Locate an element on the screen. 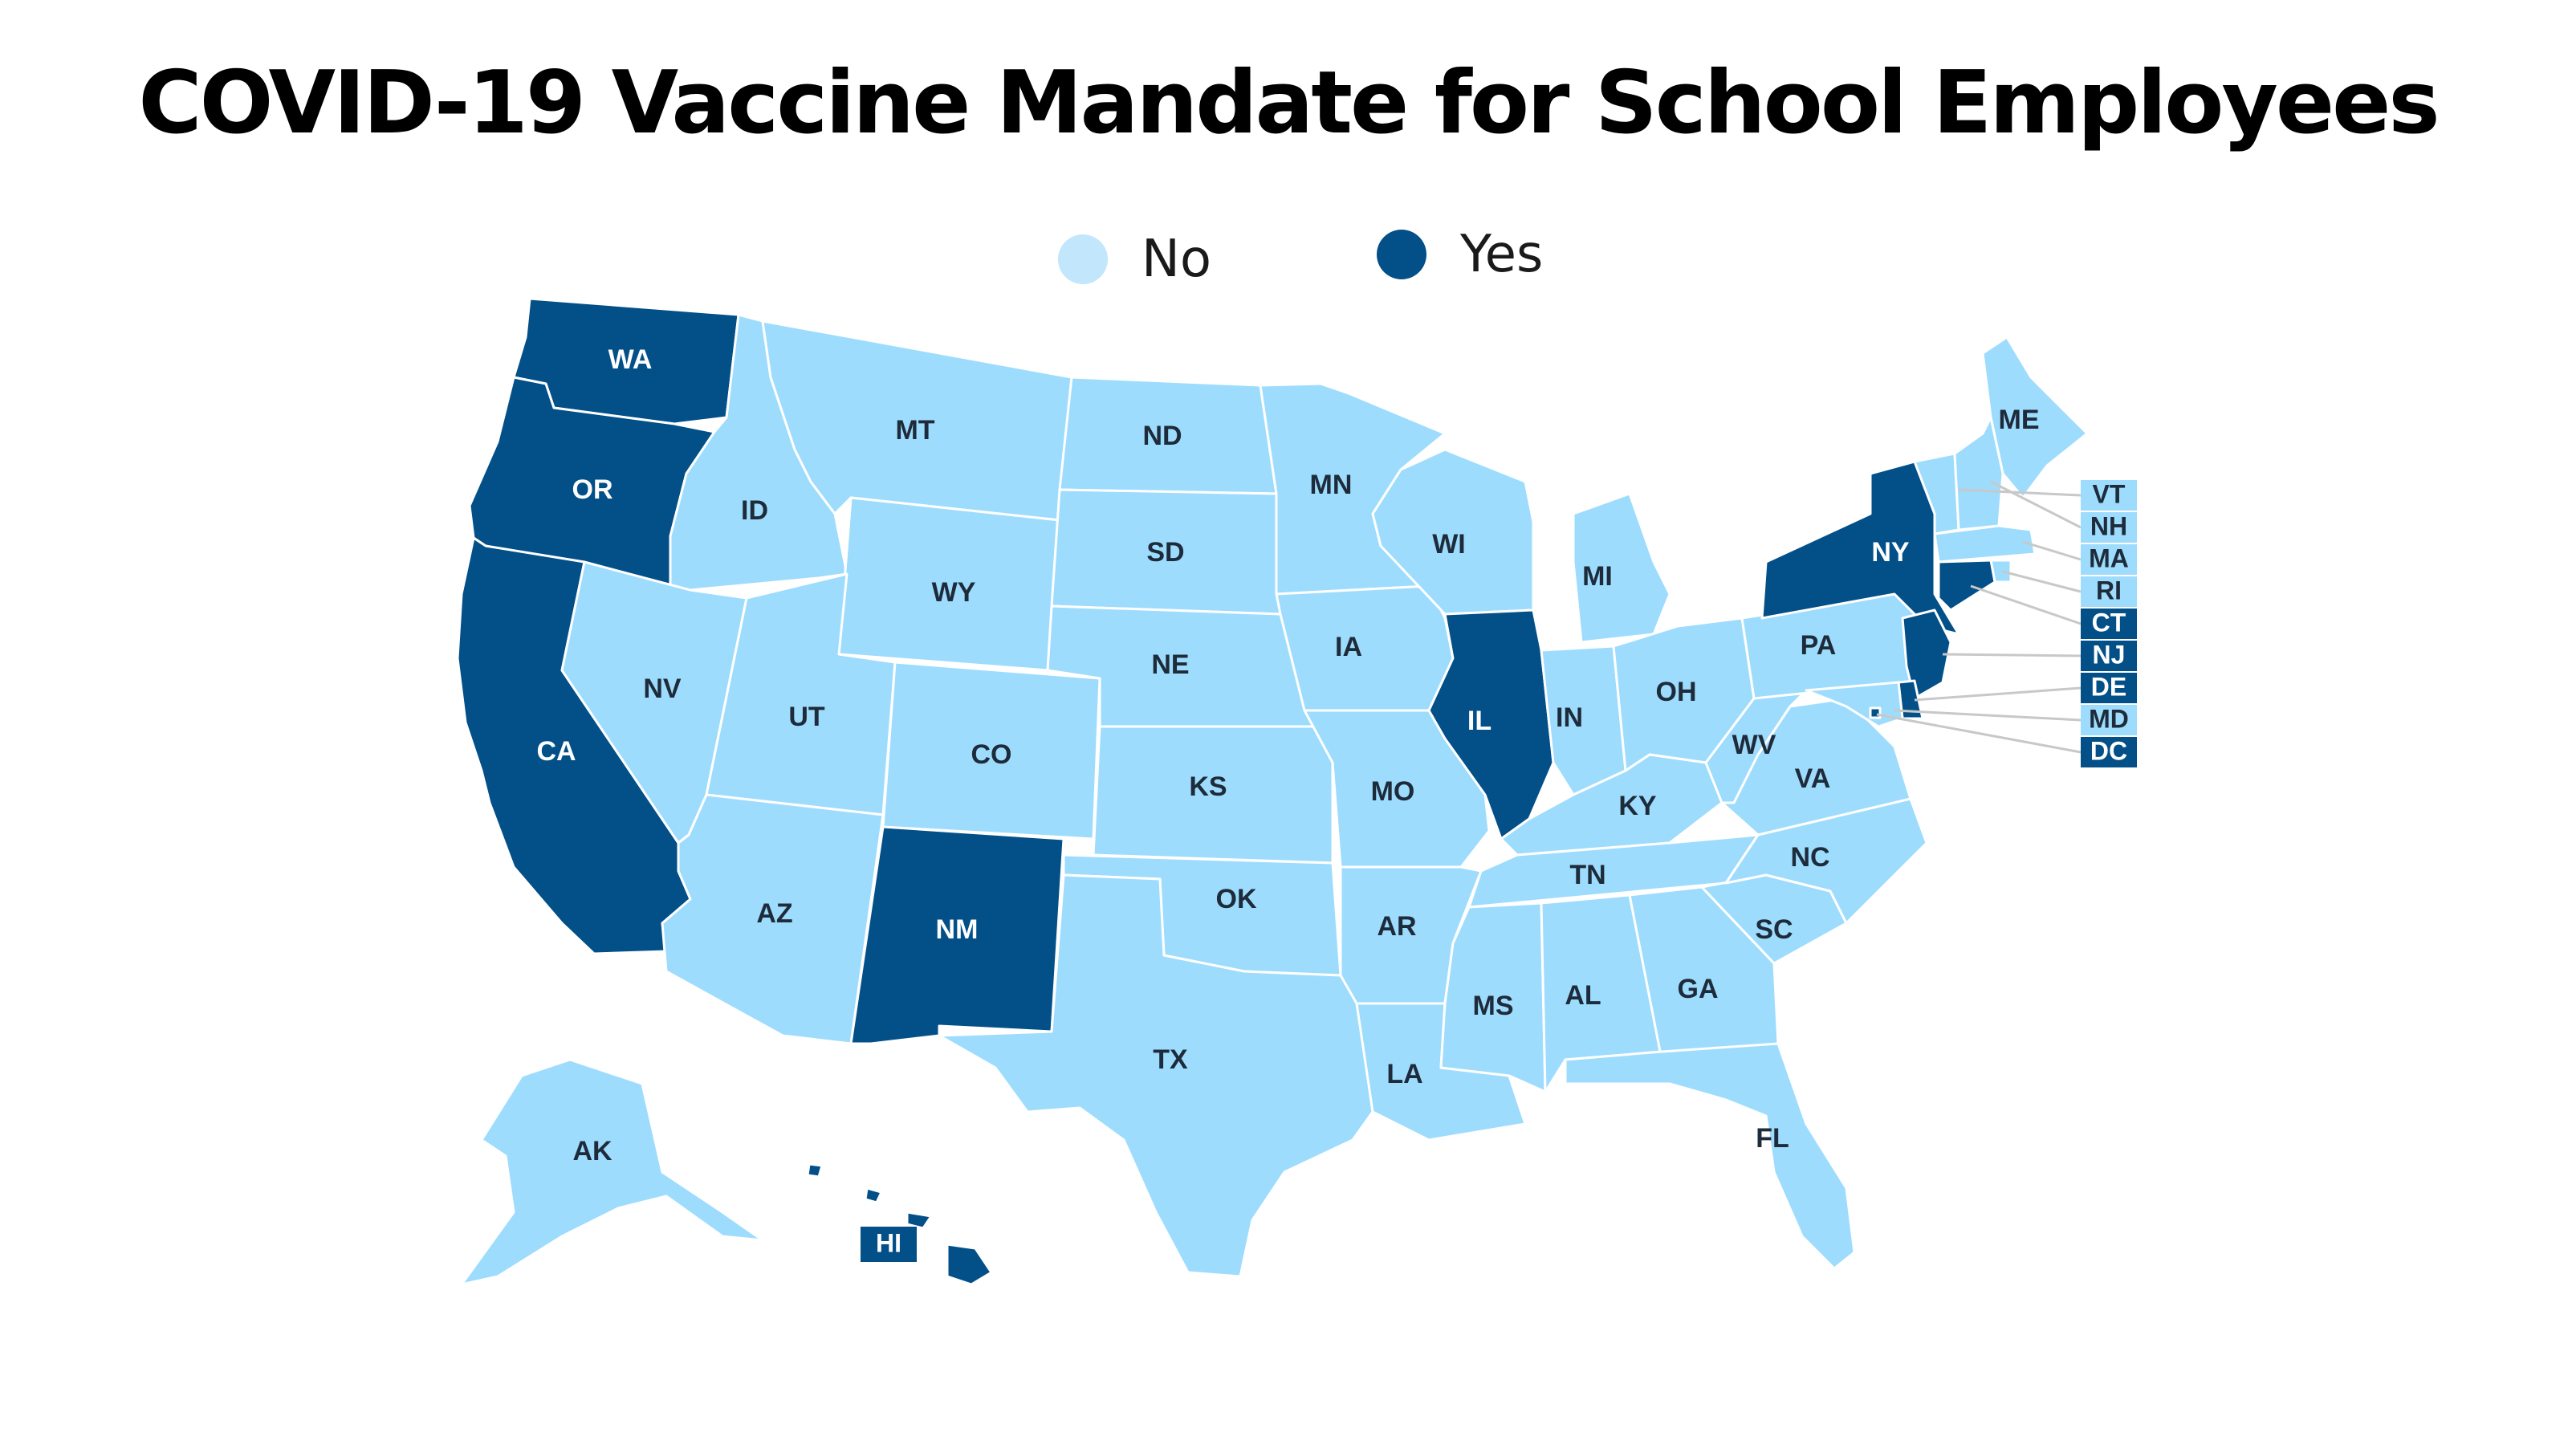  state-label-tx: TX is located at coordinates (1170, 1059).